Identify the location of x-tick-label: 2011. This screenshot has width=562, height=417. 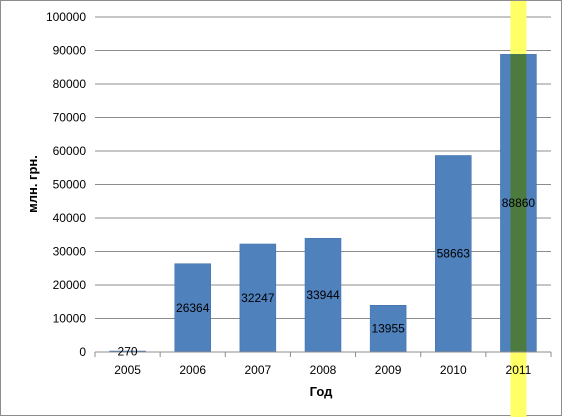
(519, 370).